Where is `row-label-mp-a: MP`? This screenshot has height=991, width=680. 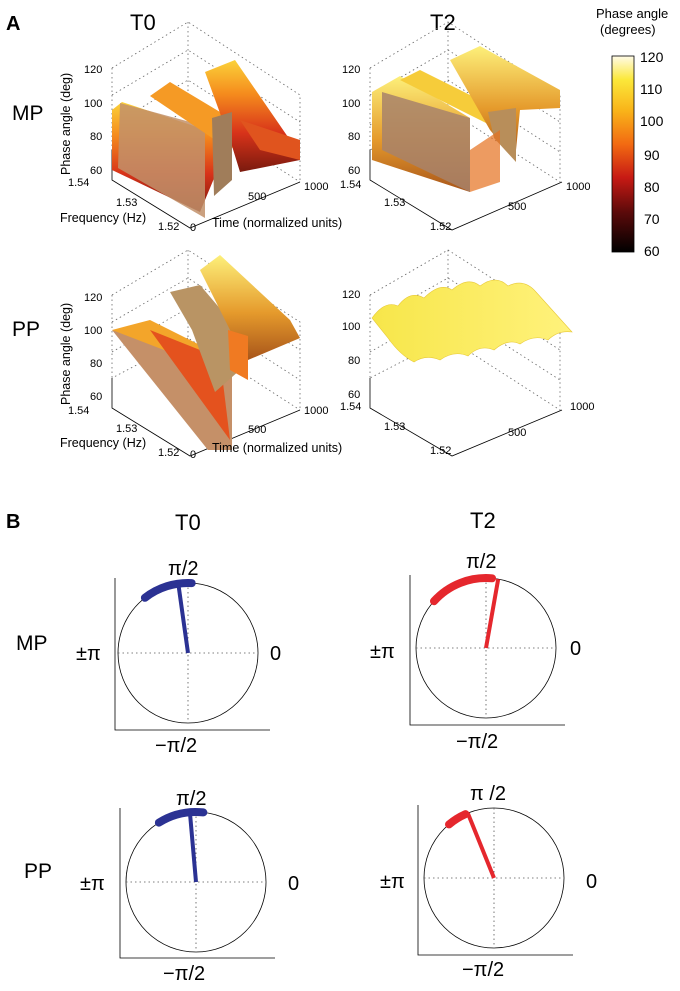 row-label-mp-a: MP is located at coordinates (28, 113).